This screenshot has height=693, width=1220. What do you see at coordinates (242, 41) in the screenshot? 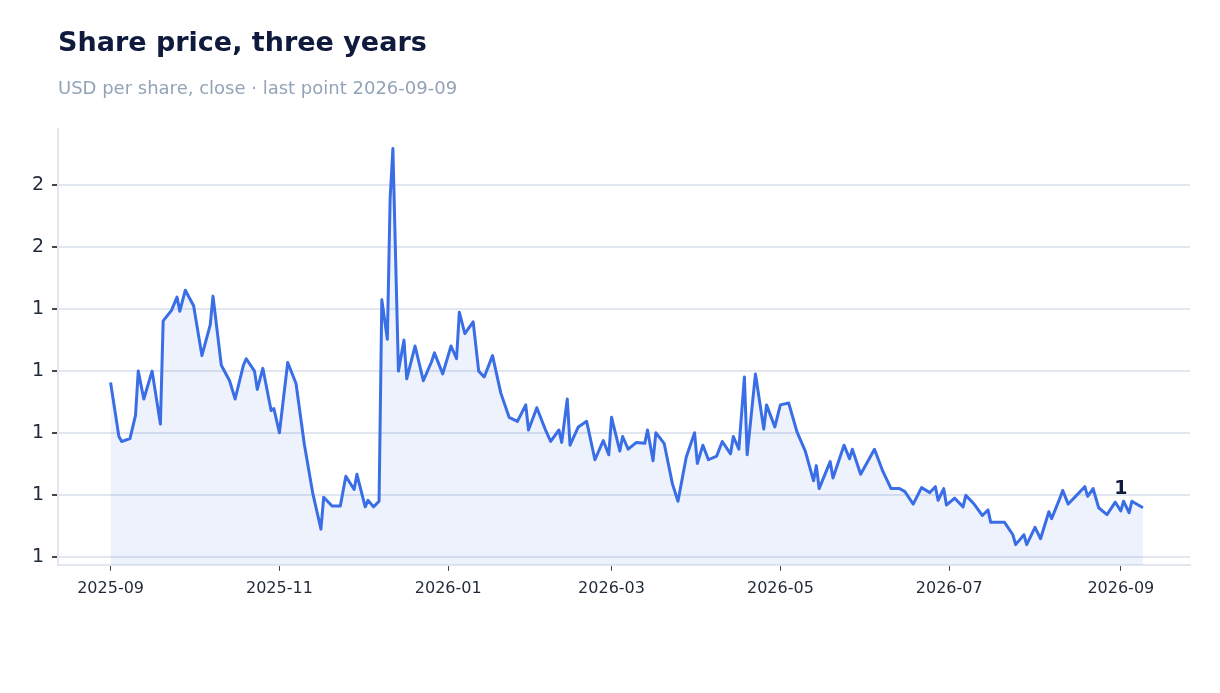
I see `chart-title: Share price, three years` at bounding box center [242, 41].